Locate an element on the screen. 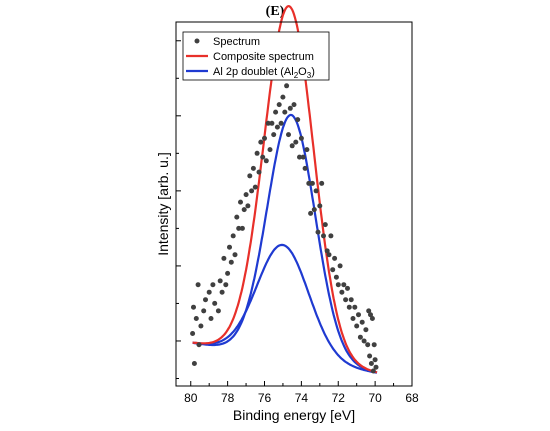 Image resolution: width=550 pixels, height=431 pixels. x-tick-label: 72 is located at coordinates (339, 398).